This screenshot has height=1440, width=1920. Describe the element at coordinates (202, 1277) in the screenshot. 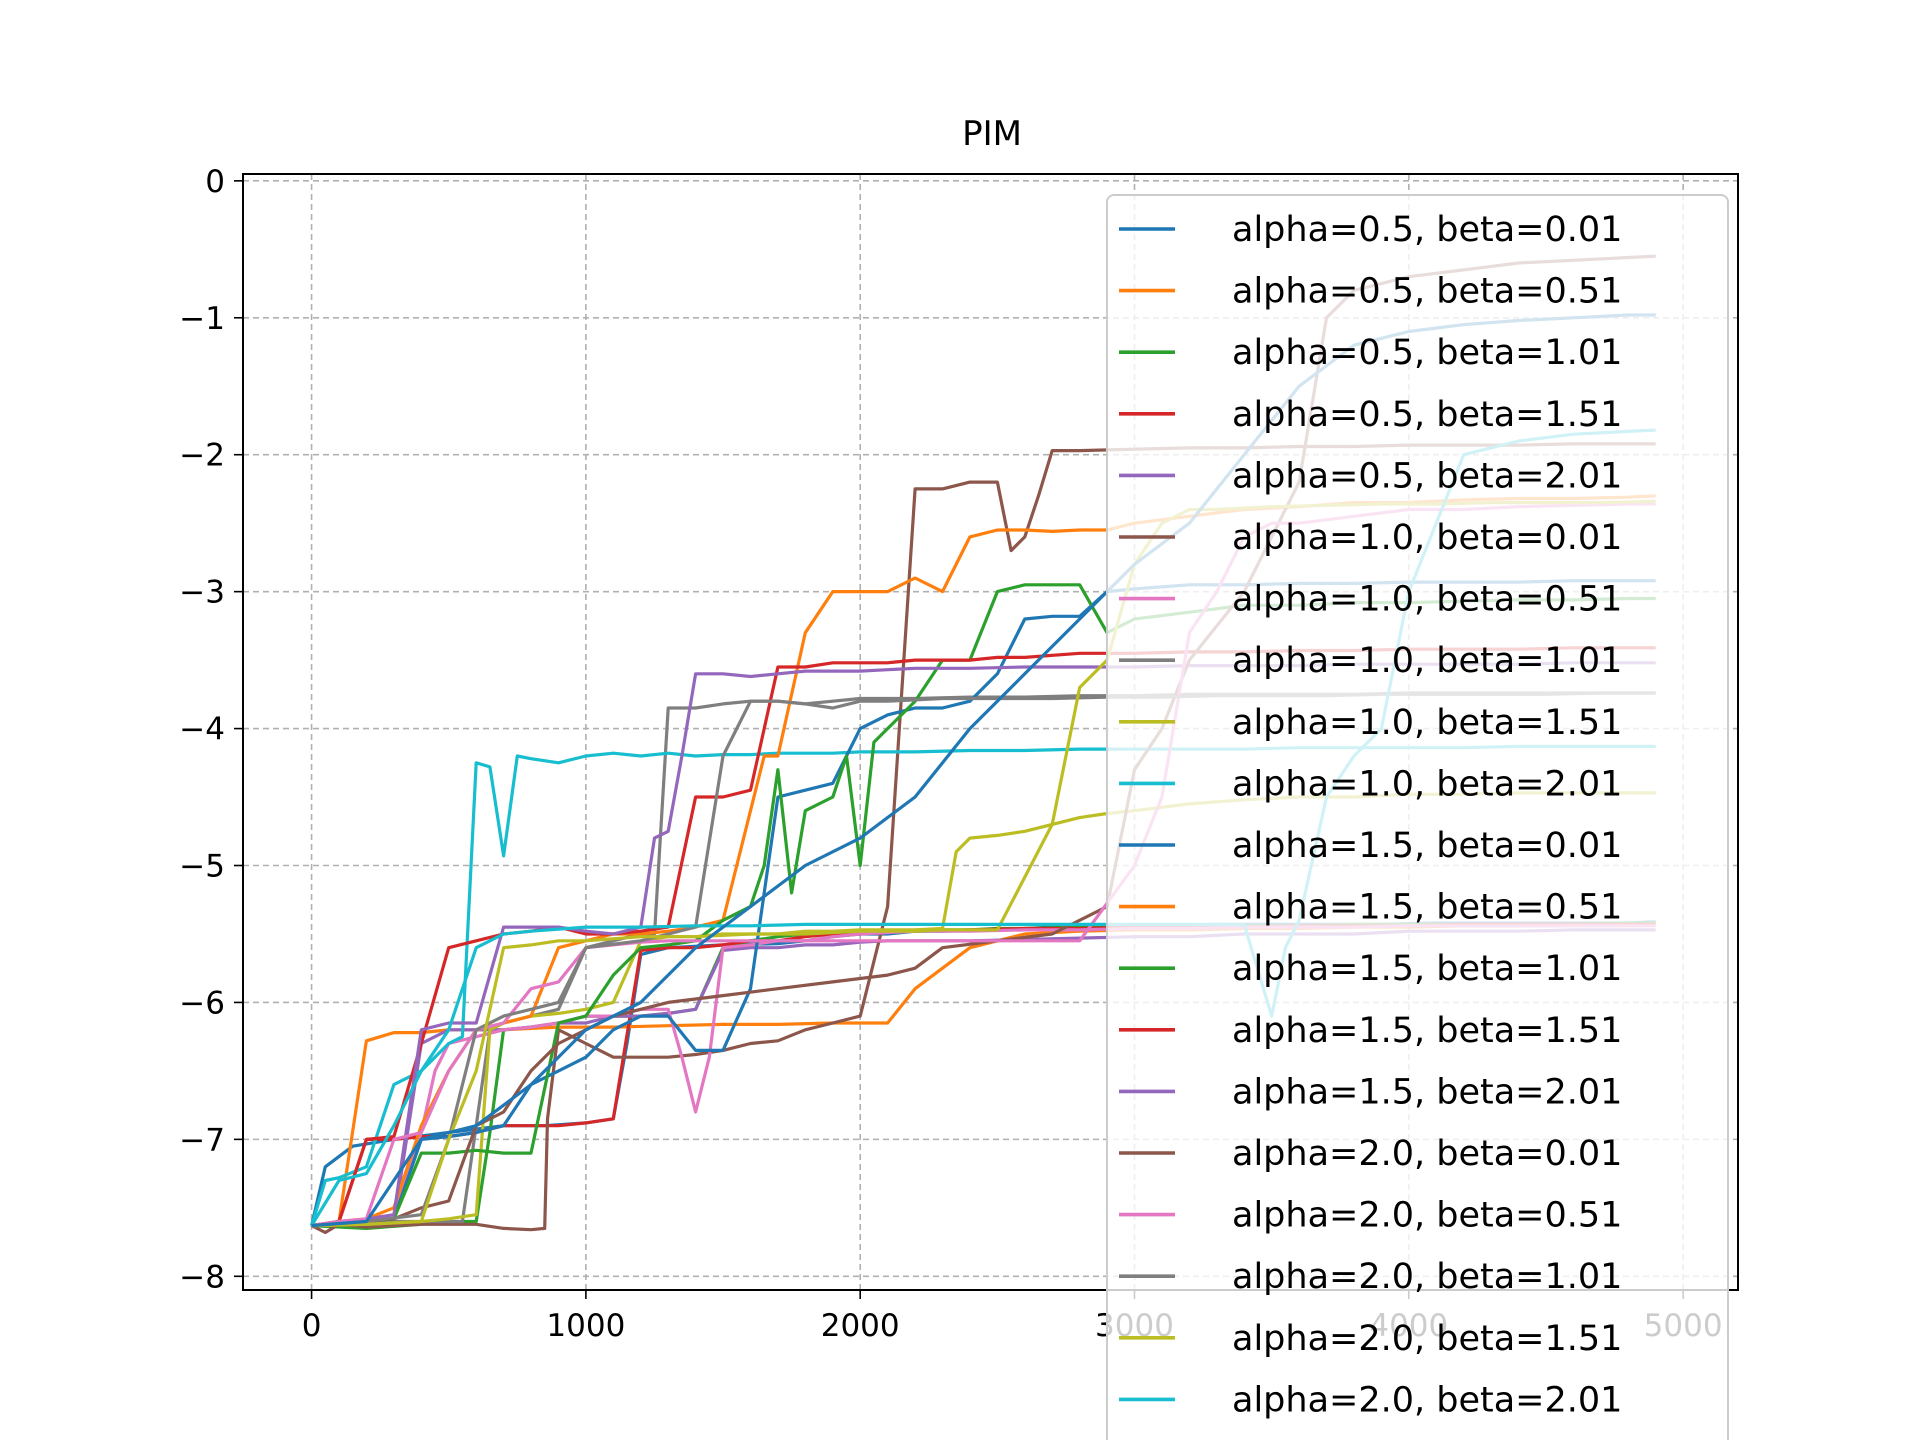

I see `y-tick-label: −8` at that location.